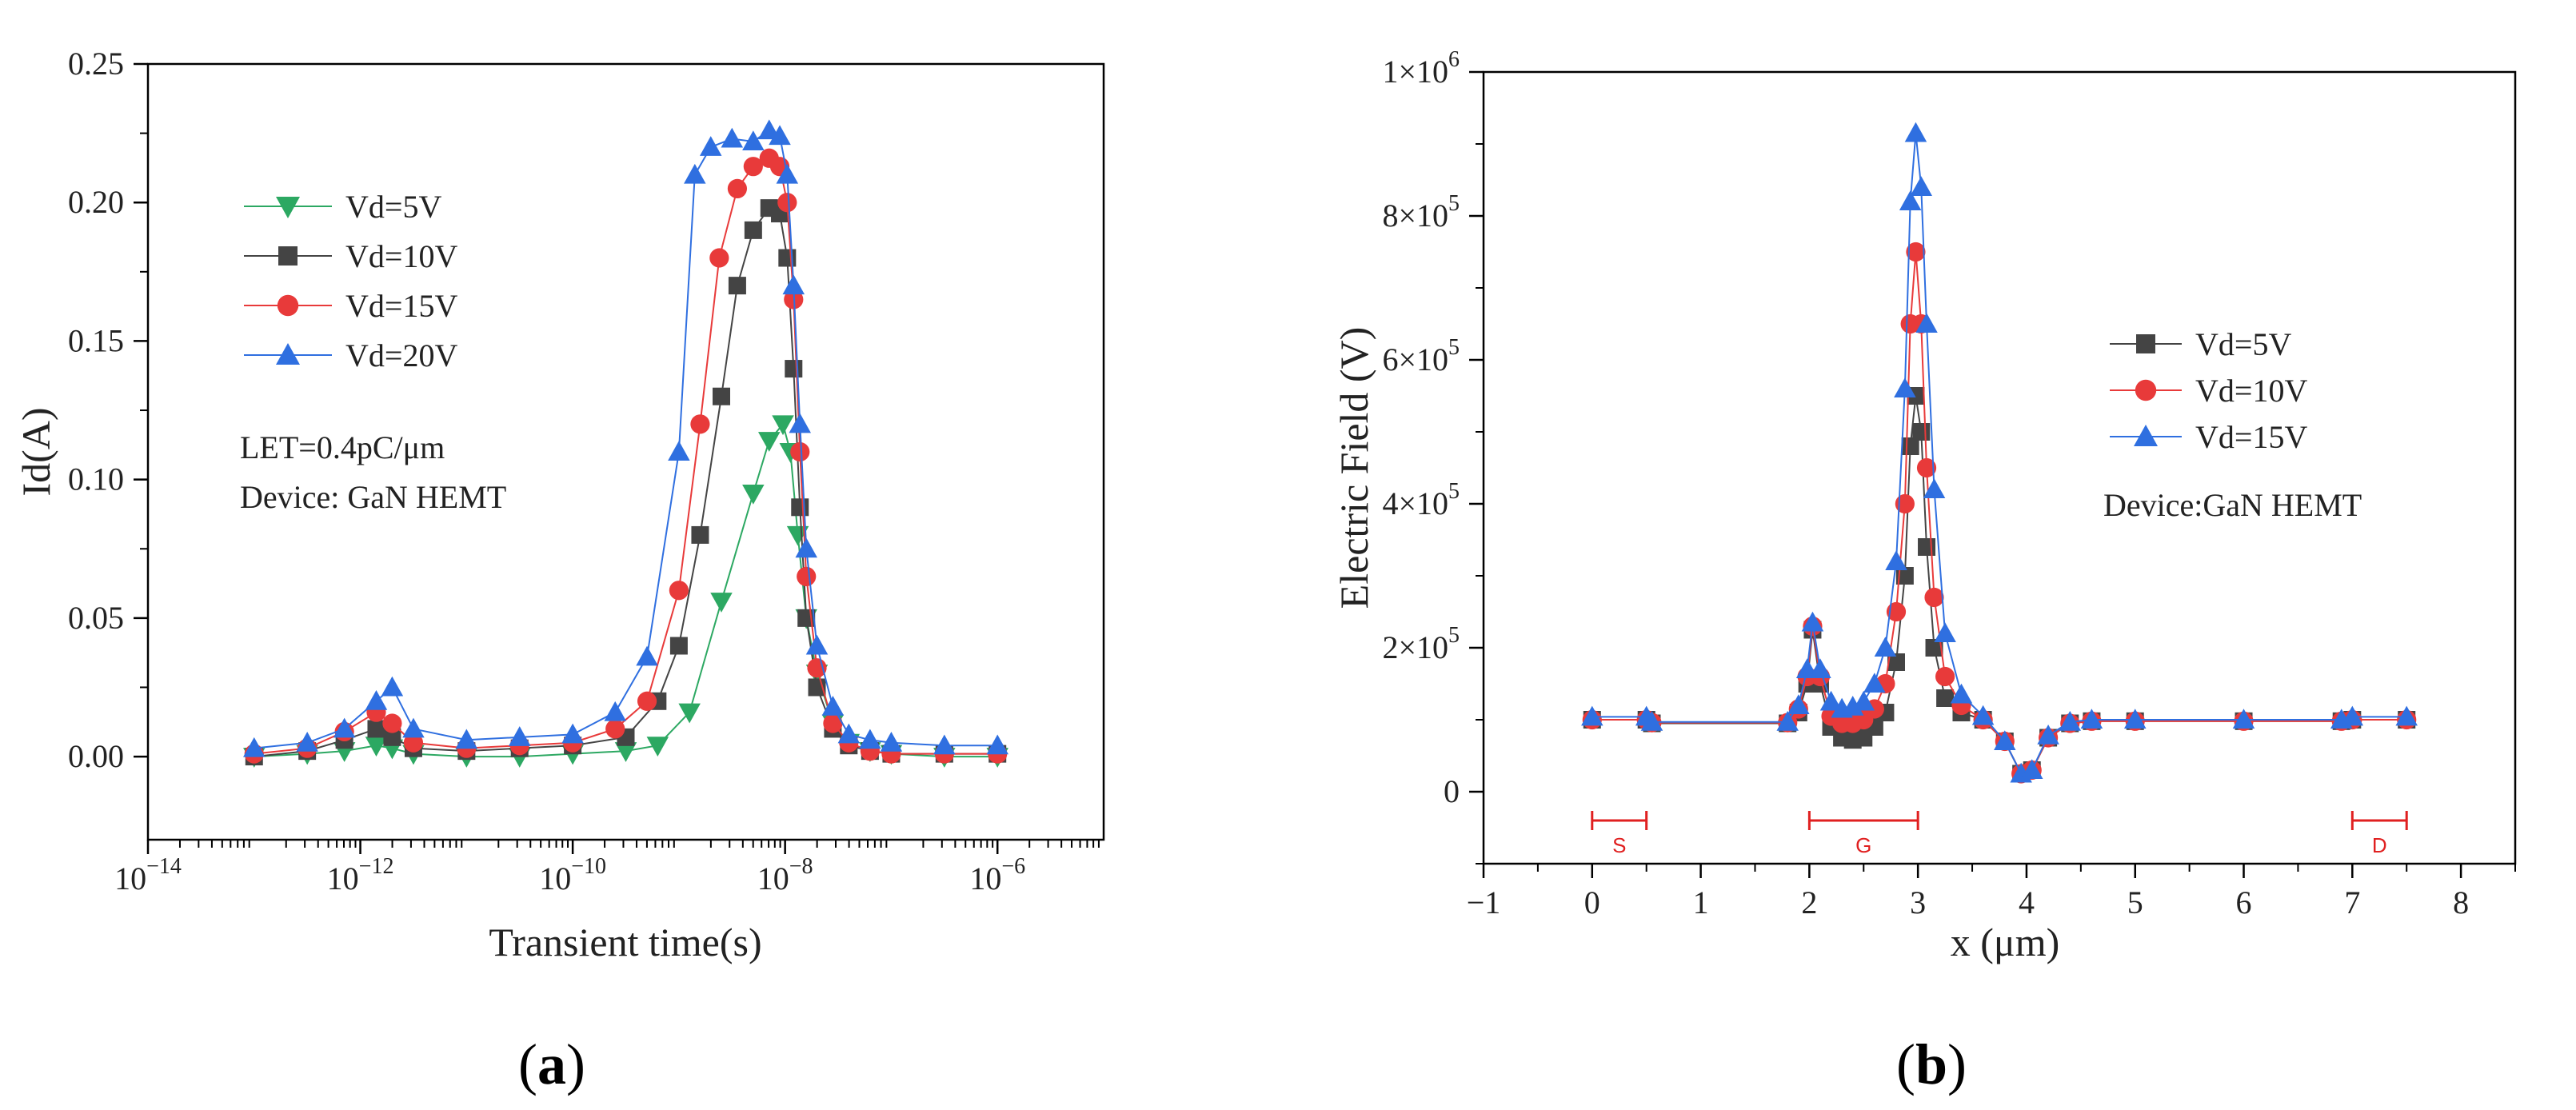 The image size is (2576, 1110). Describe the element at coordinates (1354, 468) in the screenshot. I see `chart-b-ylabel: Electric Field (V)` at that location.